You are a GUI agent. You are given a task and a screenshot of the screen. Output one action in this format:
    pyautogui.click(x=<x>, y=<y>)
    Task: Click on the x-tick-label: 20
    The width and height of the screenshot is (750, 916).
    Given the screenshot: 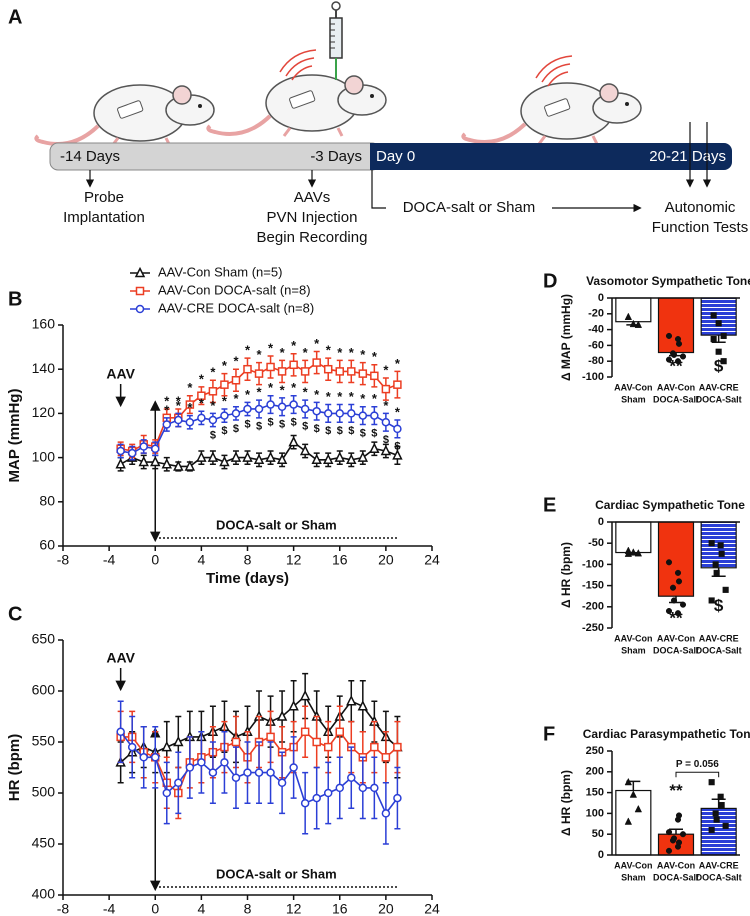 What is the action you would take?
    pyautogui.click(x=386, y=560)
    